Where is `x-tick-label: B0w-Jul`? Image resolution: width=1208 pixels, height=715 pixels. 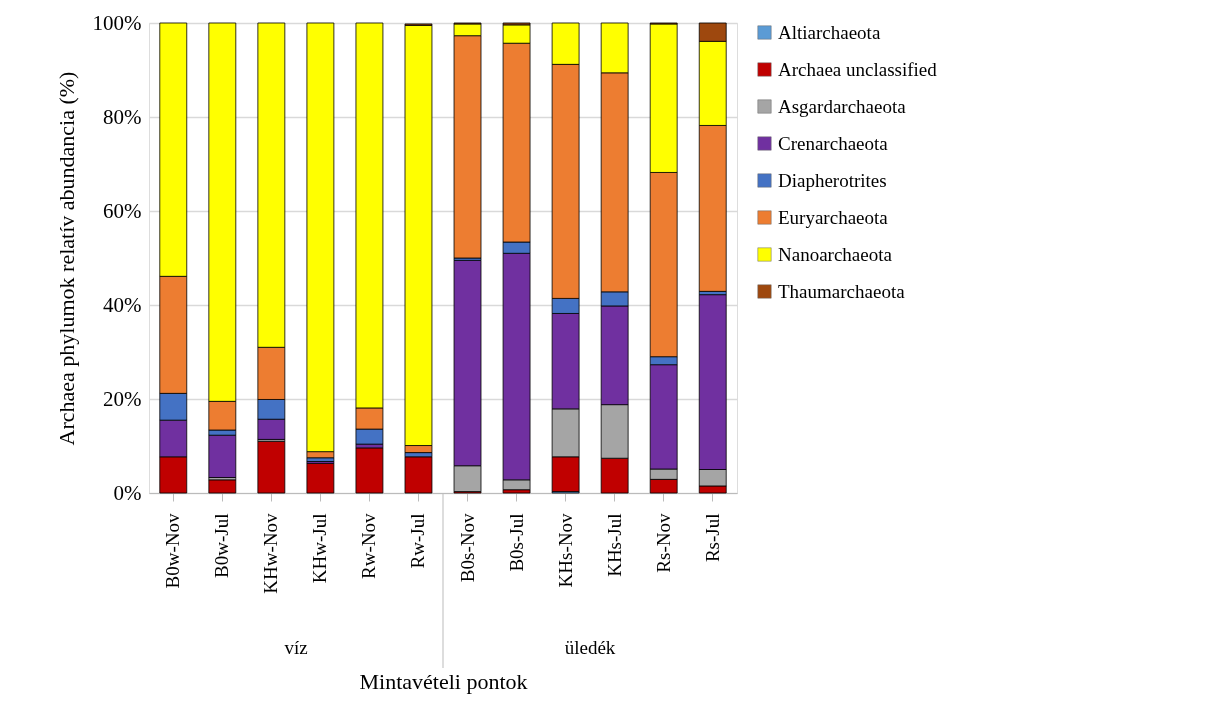
x-tick-label: B0w-Jul is located at coordinates (222, 545).